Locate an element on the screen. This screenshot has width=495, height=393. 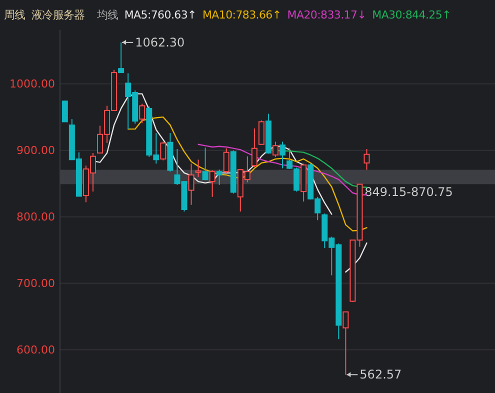
text: MA5:760.63↑ is located at coordinates (160, 15).